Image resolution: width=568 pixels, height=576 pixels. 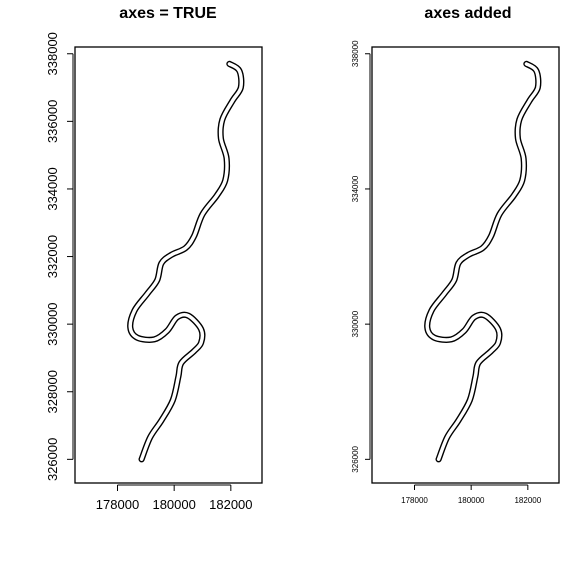 I want to click on x-axis-left: 178000 180000 182000, so click(x=174, y=498).